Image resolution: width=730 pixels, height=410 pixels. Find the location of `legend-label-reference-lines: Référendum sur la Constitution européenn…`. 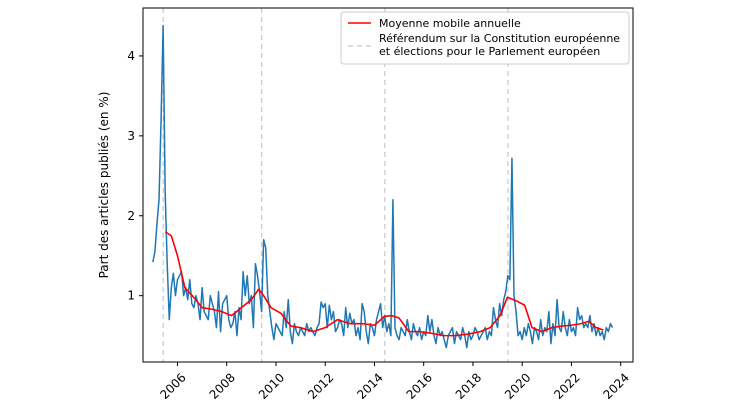

legend-label-reference-lines: Référendum sur la Constitution européenn… is located at coordinates (499, 45).